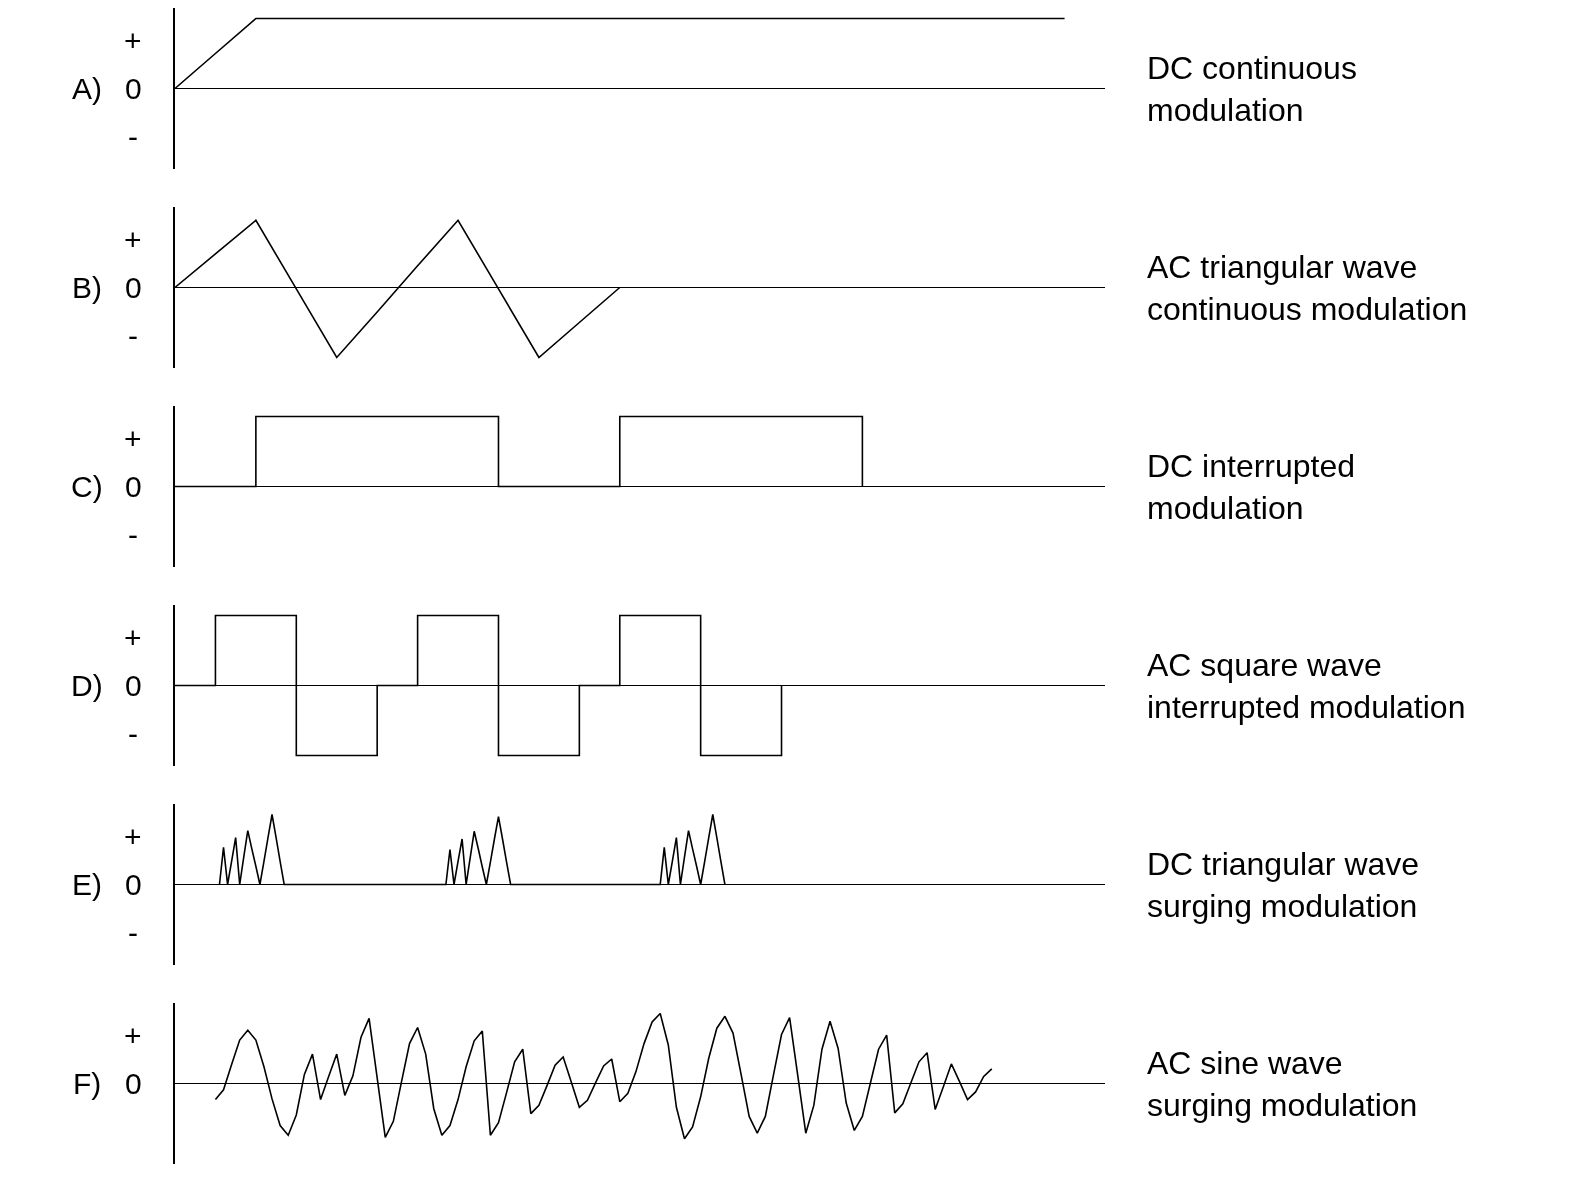 Image resolution: width=1581 pixels, height=1197 pixels. I want to click on text: AC triangular wave continuous modulation, so click(1307, 288).